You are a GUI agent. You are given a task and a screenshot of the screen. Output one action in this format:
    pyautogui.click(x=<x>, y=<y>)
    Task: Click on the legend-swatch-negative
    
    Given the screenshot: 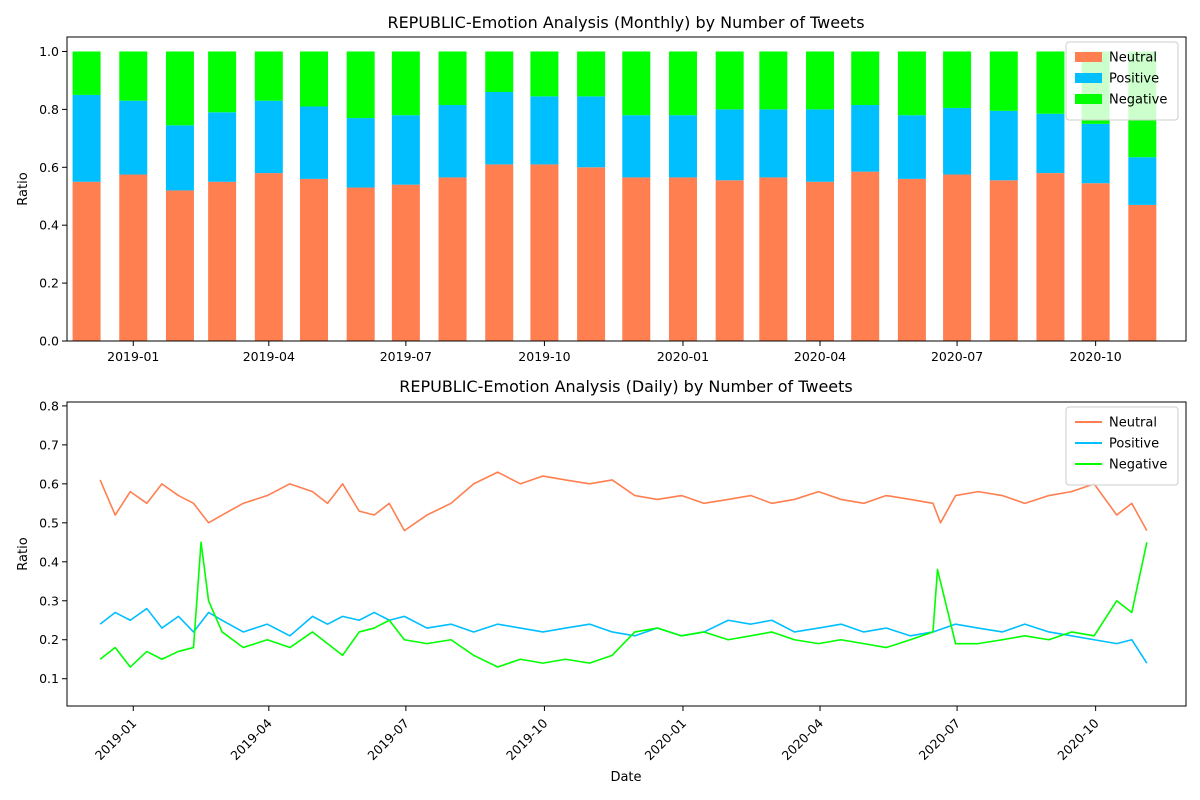 What is the action you would take?
    pyautogui.click(x=1088, y=99)
    